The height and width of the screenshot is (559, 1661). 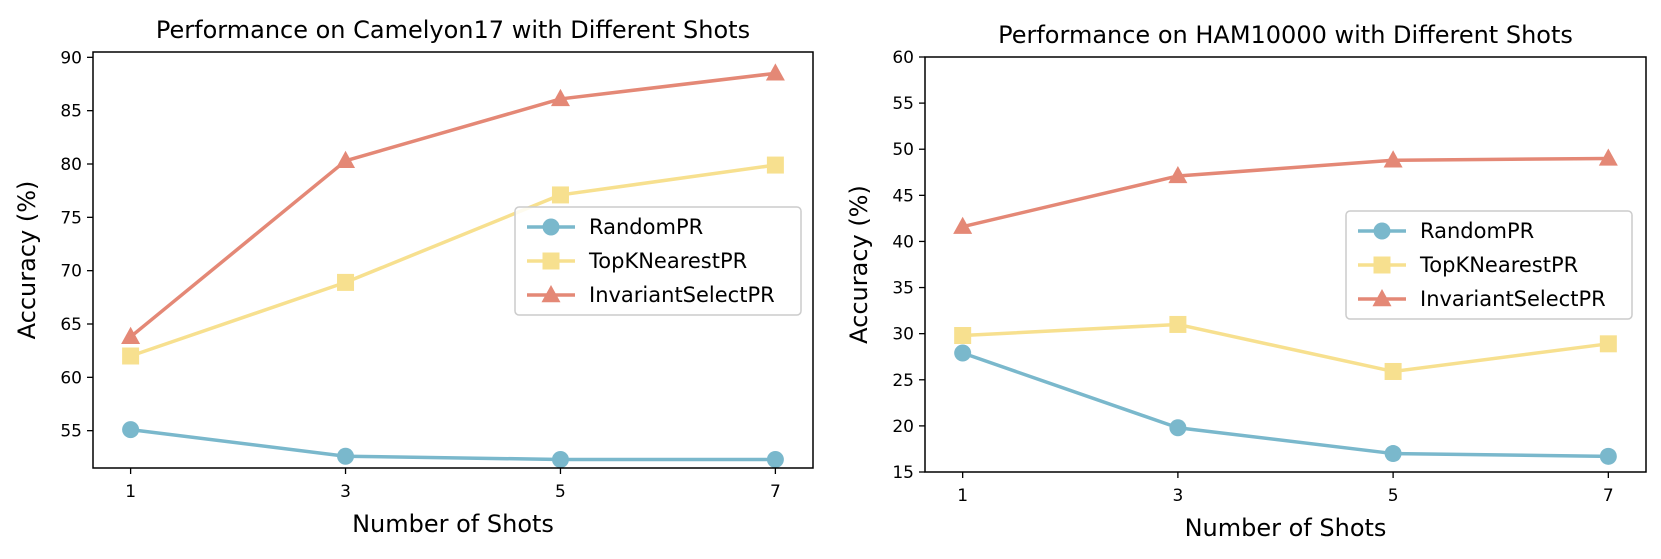 What do you see at coordinates (71, 165) in the screenshot?
I see `y-tick-label: 80` at bounding box center [71, 165].